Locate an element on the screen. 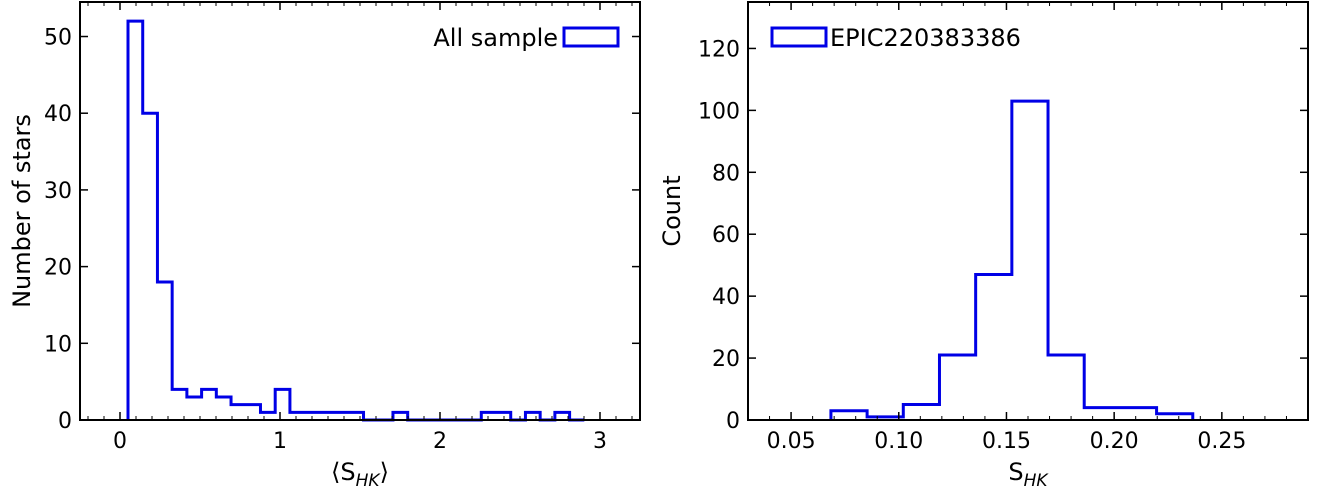 The image size is (1318, 488). x-axis-label: ⟨SHK⟩ is located at coordinates (360, 473).